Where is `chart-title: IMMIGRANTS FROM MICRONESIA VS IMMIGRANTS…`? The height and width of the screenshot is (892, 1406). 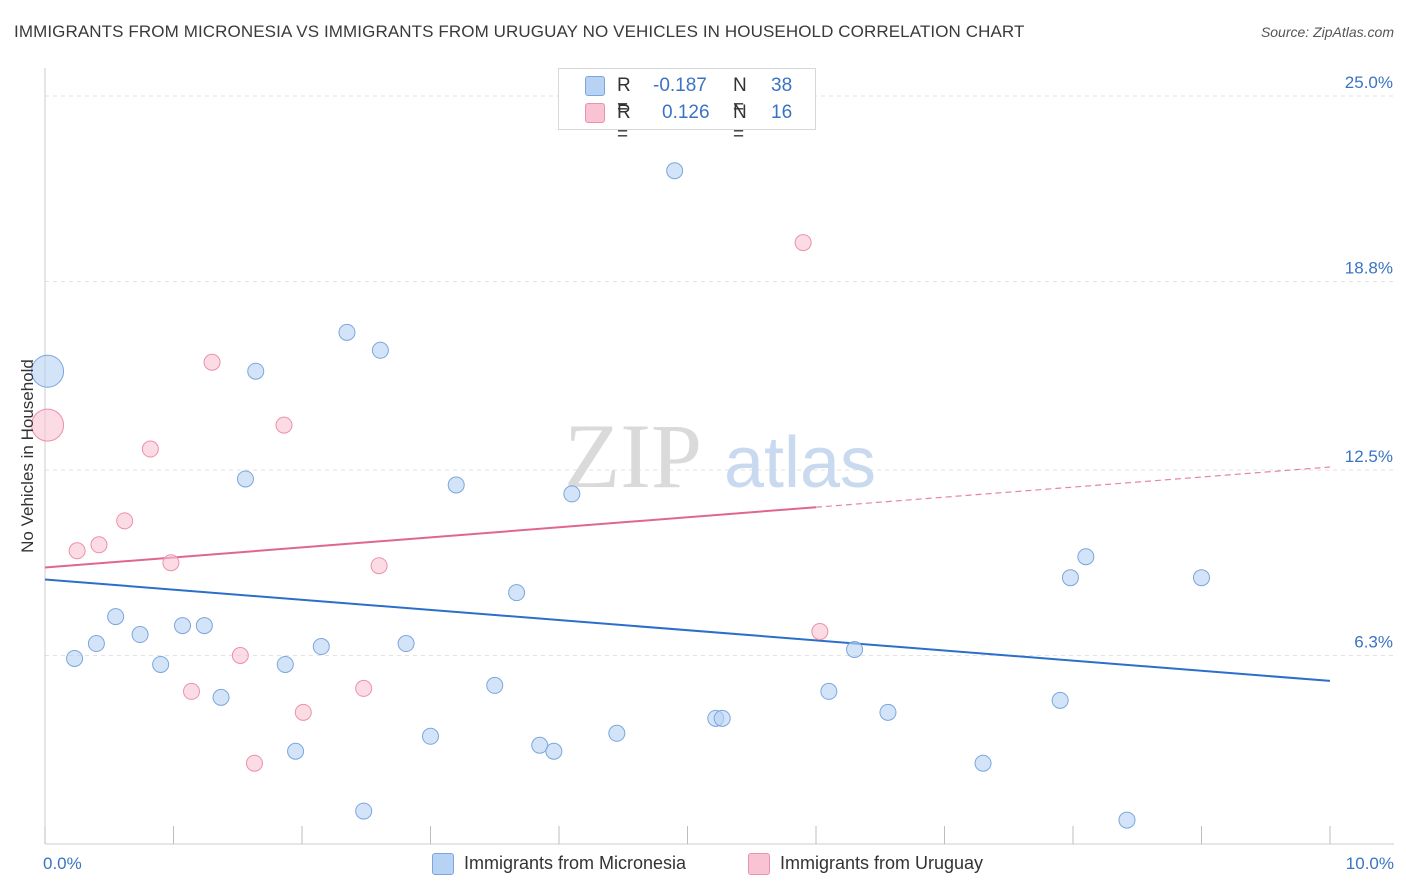 chart-title: IMMIGRANTS FROM MICRONESIA VS IMMIGRANTS… is located at coordinates (519, 31).